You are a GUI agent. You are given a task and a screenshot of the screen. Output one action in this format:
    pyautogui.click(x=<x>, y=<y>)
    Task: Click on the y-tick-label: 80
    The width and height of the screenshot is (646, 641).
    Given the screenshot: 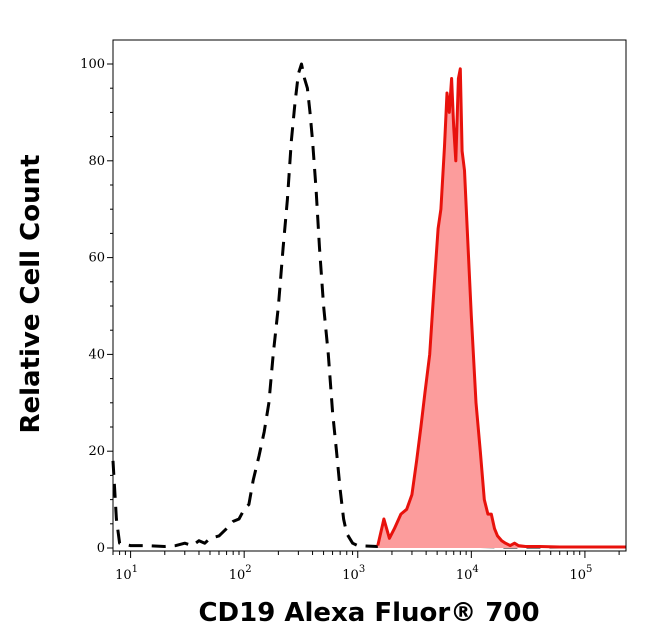 What is the action you would take?
    pyautogui.click(x=96, y=161)
    